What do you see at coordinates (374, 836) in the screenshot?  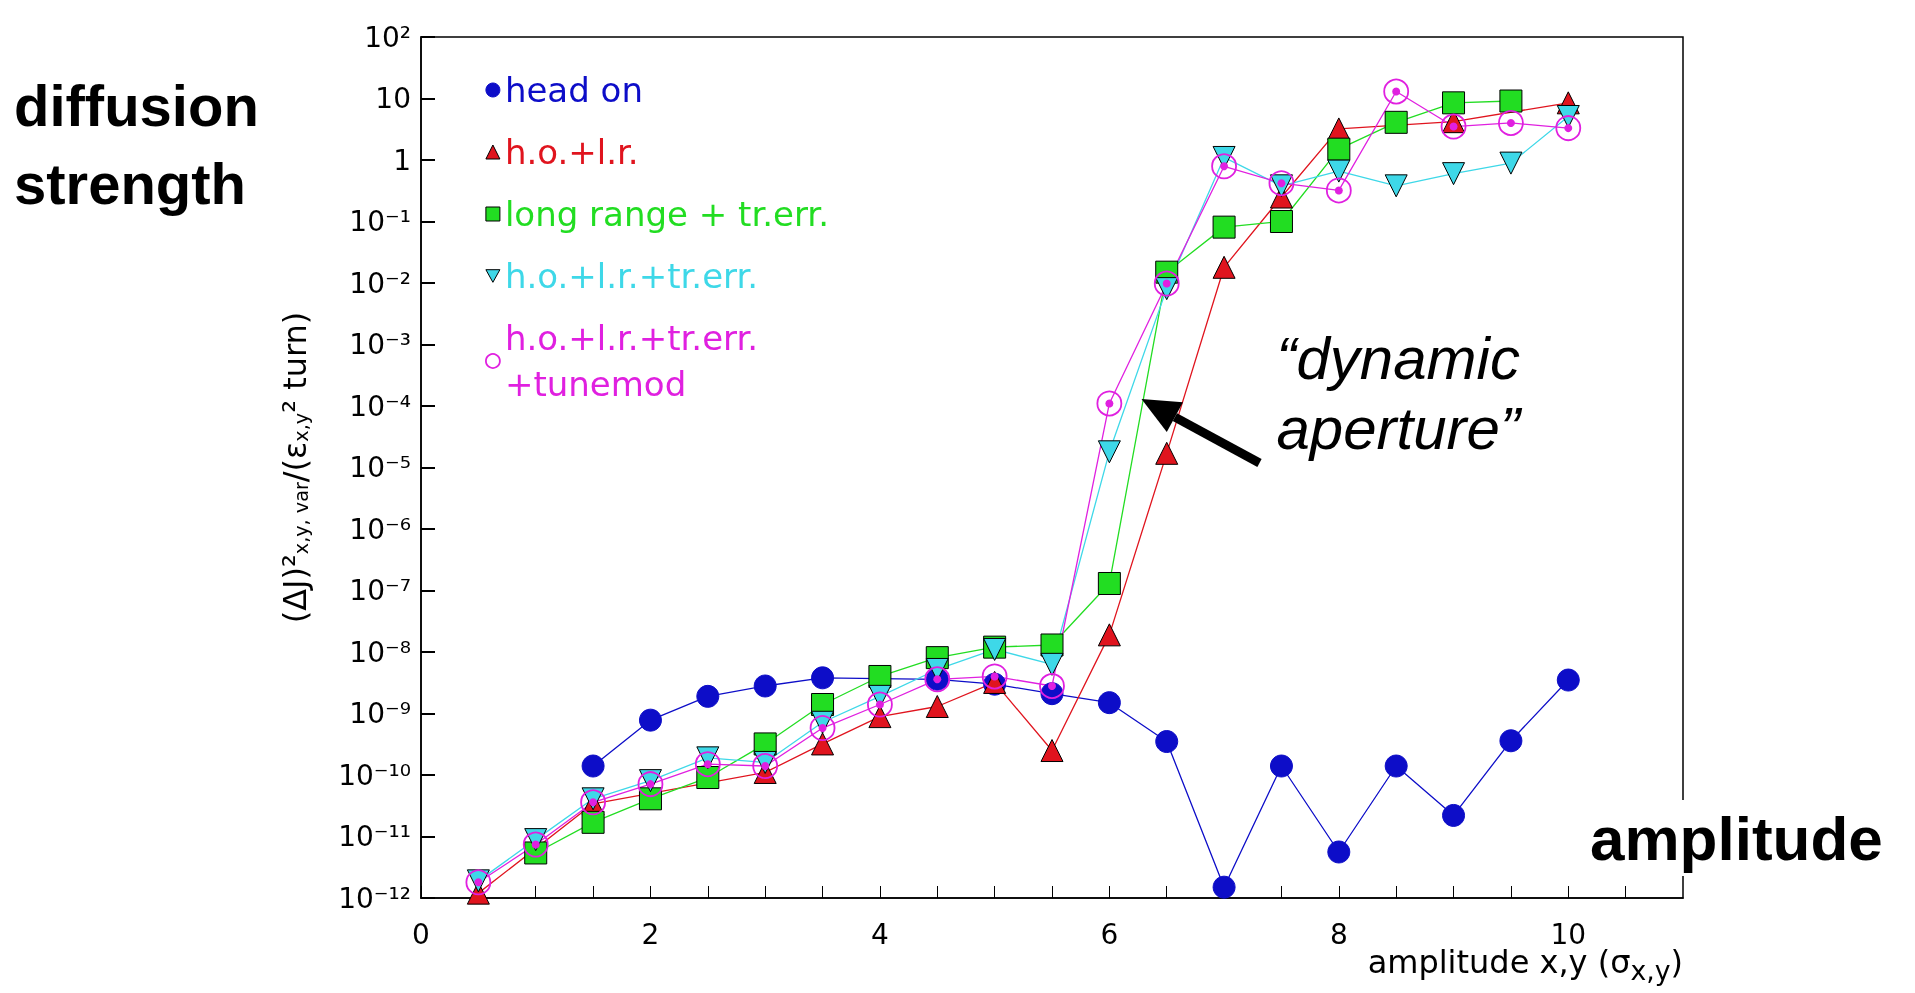 I see `y-tick-label: 10⁻¹¹` at bounding box center [374, 836].